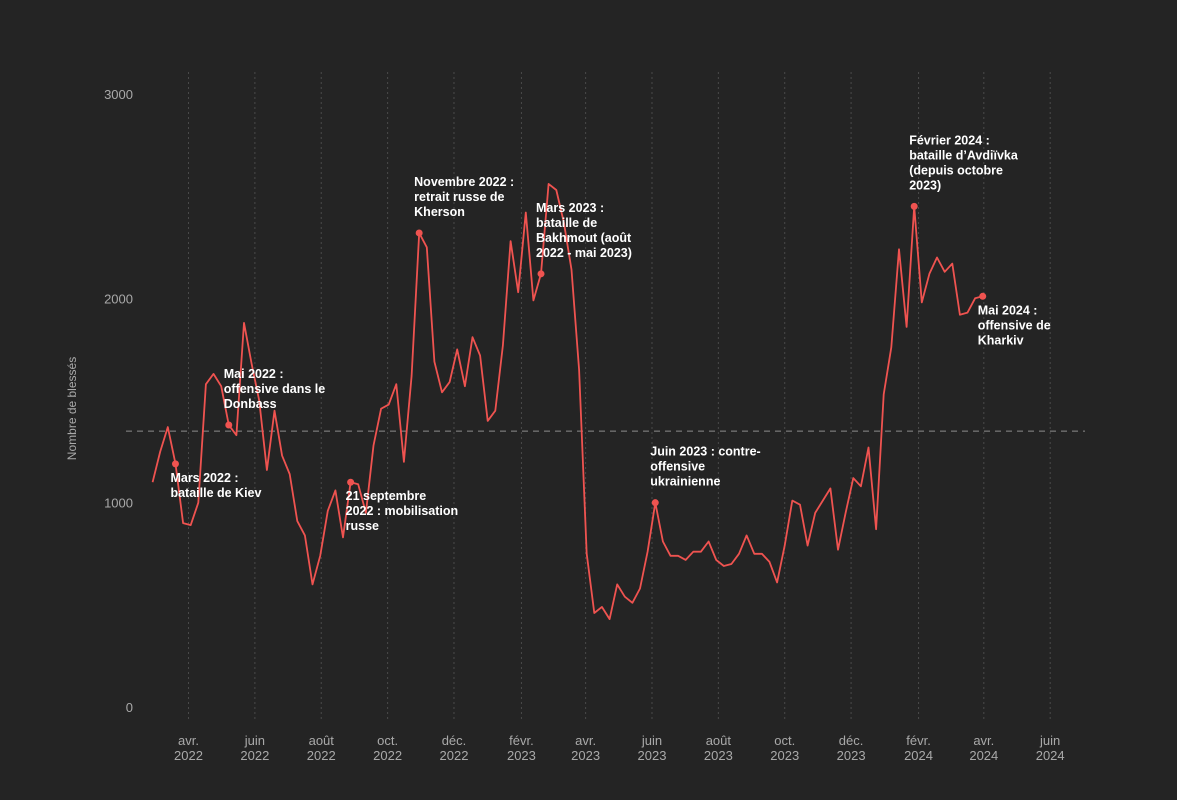  I want to click on y-axis-label: Nombre de blessés, so click(72, 408).